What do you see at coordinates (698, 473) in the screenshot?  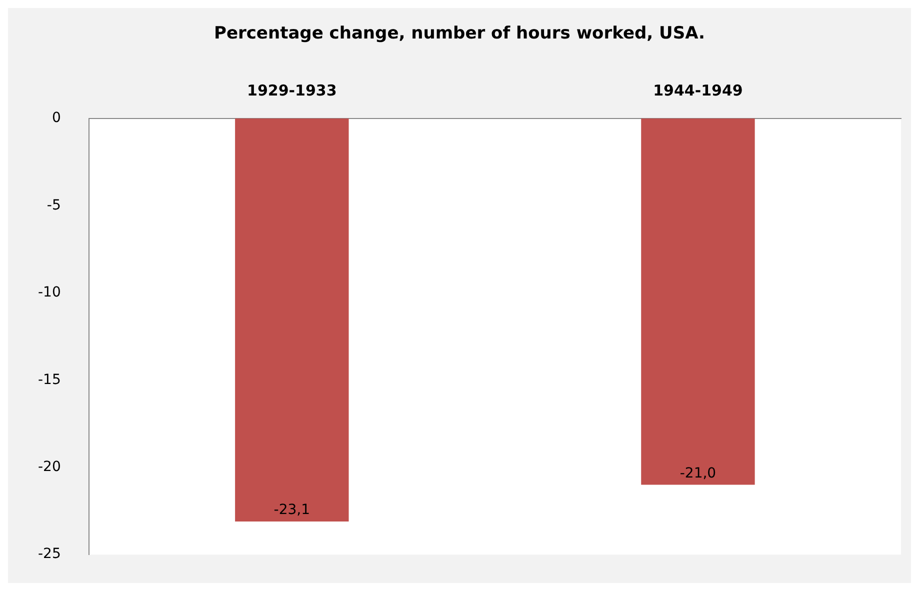 I see `data-label: -21,0` at bounding box center [698, 473].